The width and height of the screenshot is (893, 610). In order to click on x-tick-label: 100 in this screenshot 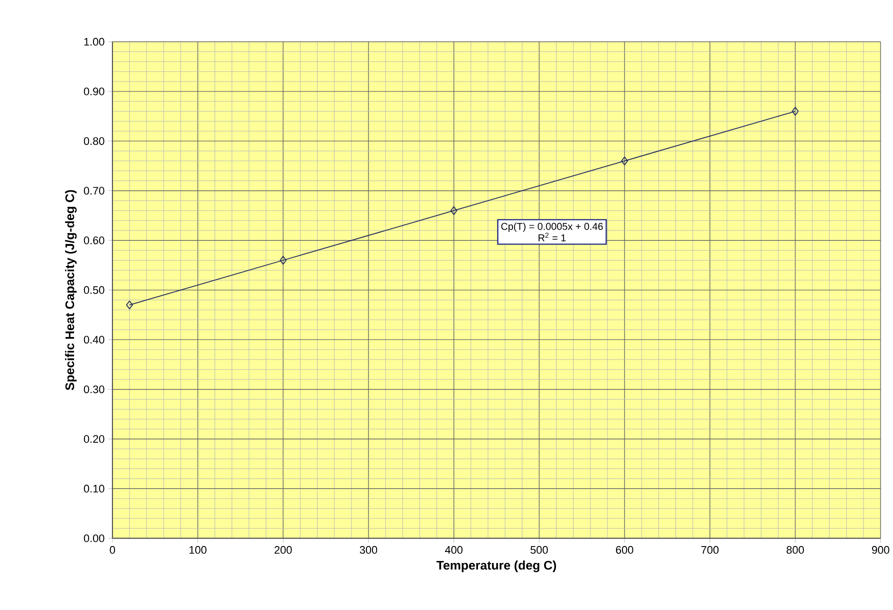, I will do `click(198, 550)`.